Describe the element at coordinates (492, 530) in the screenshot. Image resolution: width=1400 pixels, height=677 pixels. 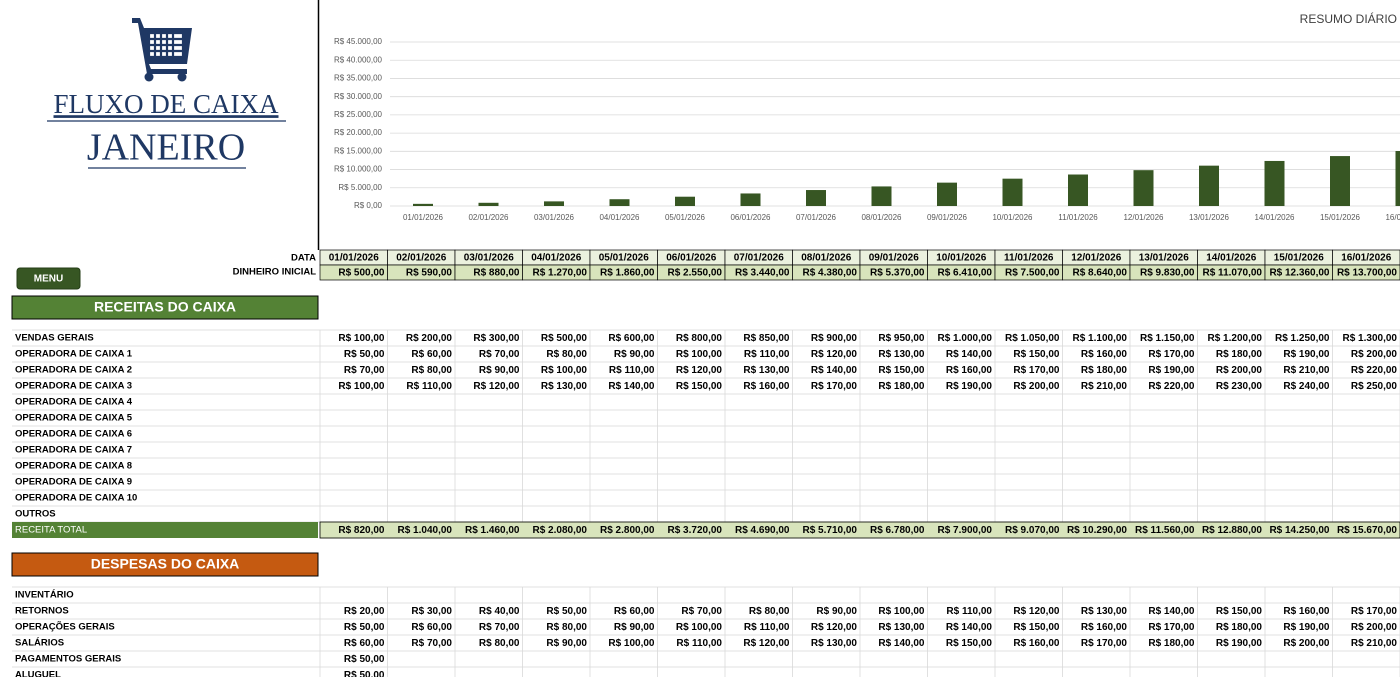
I see `total-value: R$ 1.460,00` at that location.